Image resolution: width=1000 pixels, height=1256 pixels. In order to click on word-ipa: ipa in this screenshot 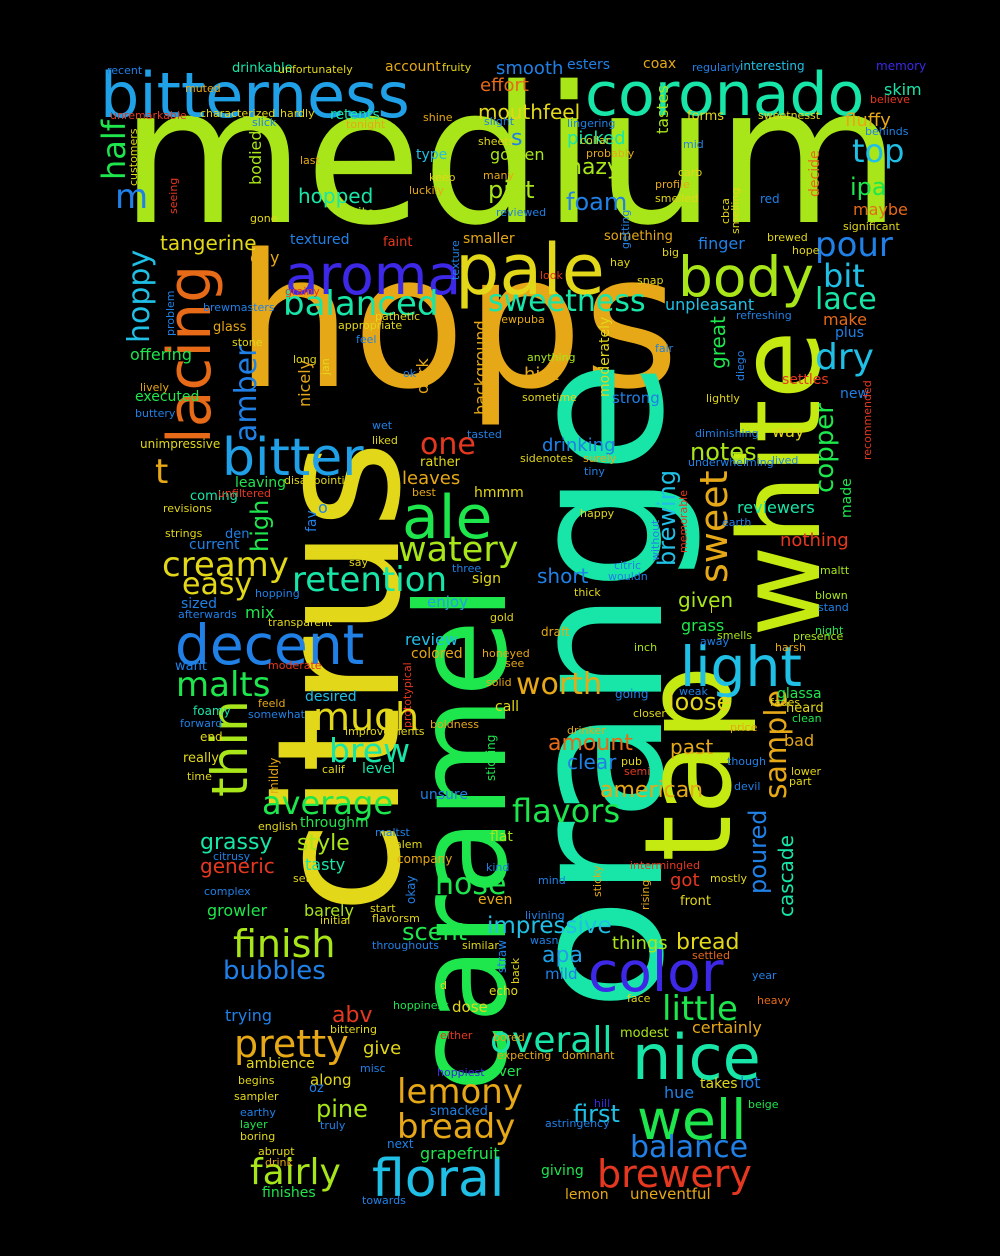, I will do `click(868, 187)`.